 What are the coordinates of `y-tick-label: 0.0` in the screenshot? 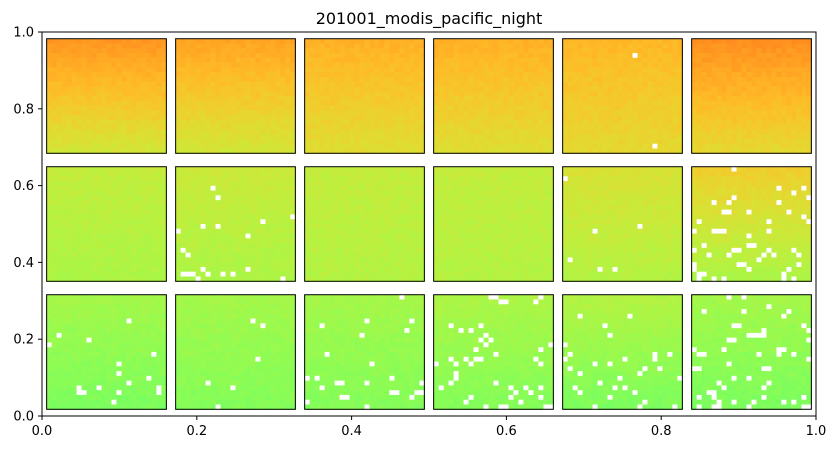 It's located at (23, 417).